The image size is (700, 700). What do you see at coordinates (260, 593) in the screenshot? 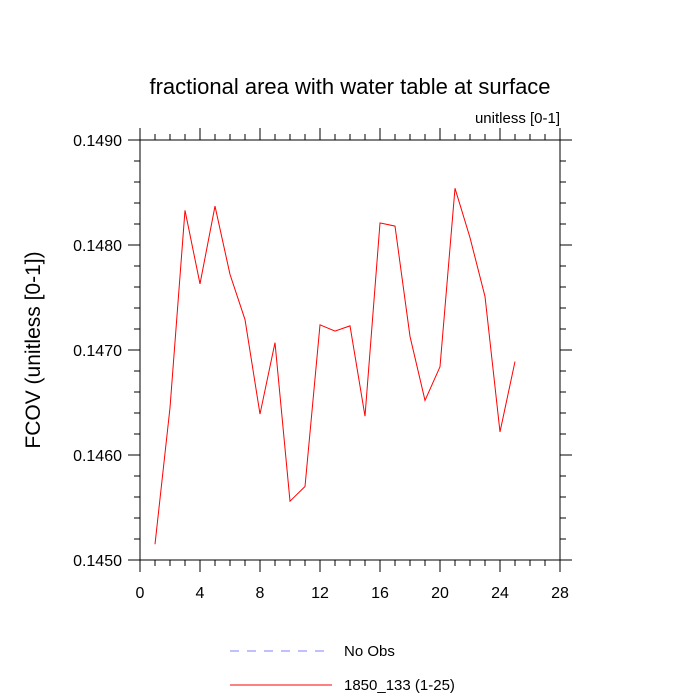
I see `x-tick-label: 8` at bounding box center [260, 593].